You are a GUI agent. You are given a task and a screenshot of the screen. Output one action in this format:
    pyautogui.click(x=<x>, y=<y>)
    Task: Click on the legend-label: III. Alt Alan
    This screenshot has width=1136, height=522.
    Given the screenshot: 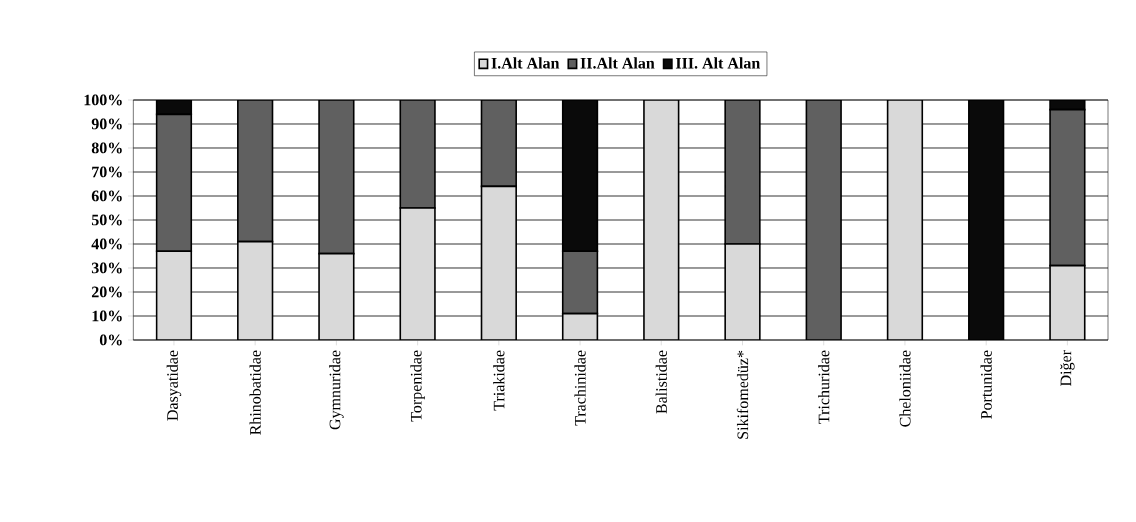 What is the action you would take?
    pyautogui.click(x=718, y=63)
    